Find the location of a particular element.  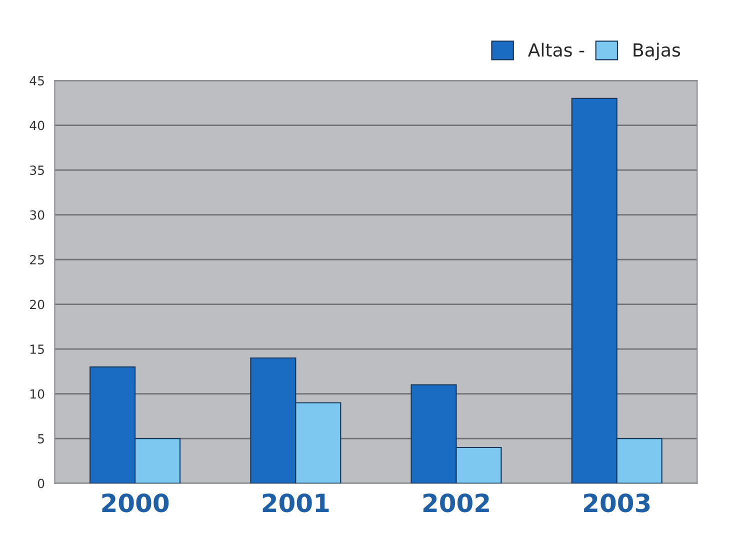

y-tick-label: 5 is located at coordinates (41, 439).